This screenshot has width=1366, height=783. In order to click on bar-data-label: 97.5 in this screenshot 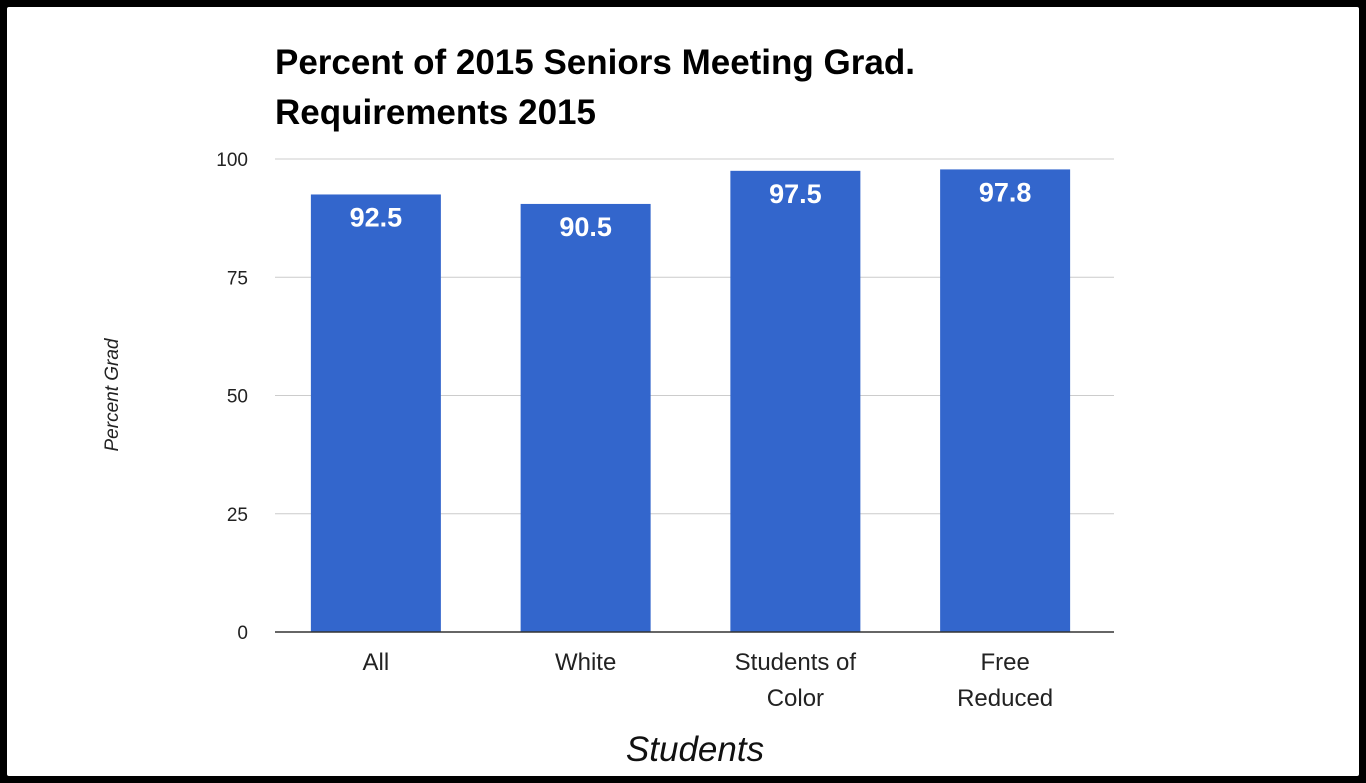, I will do `click(795, 194)`.